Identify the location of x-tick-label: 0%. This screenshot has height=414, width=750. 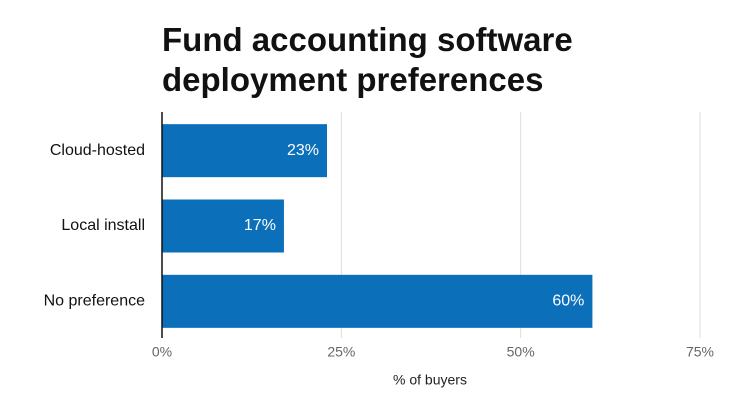
(162, 352).